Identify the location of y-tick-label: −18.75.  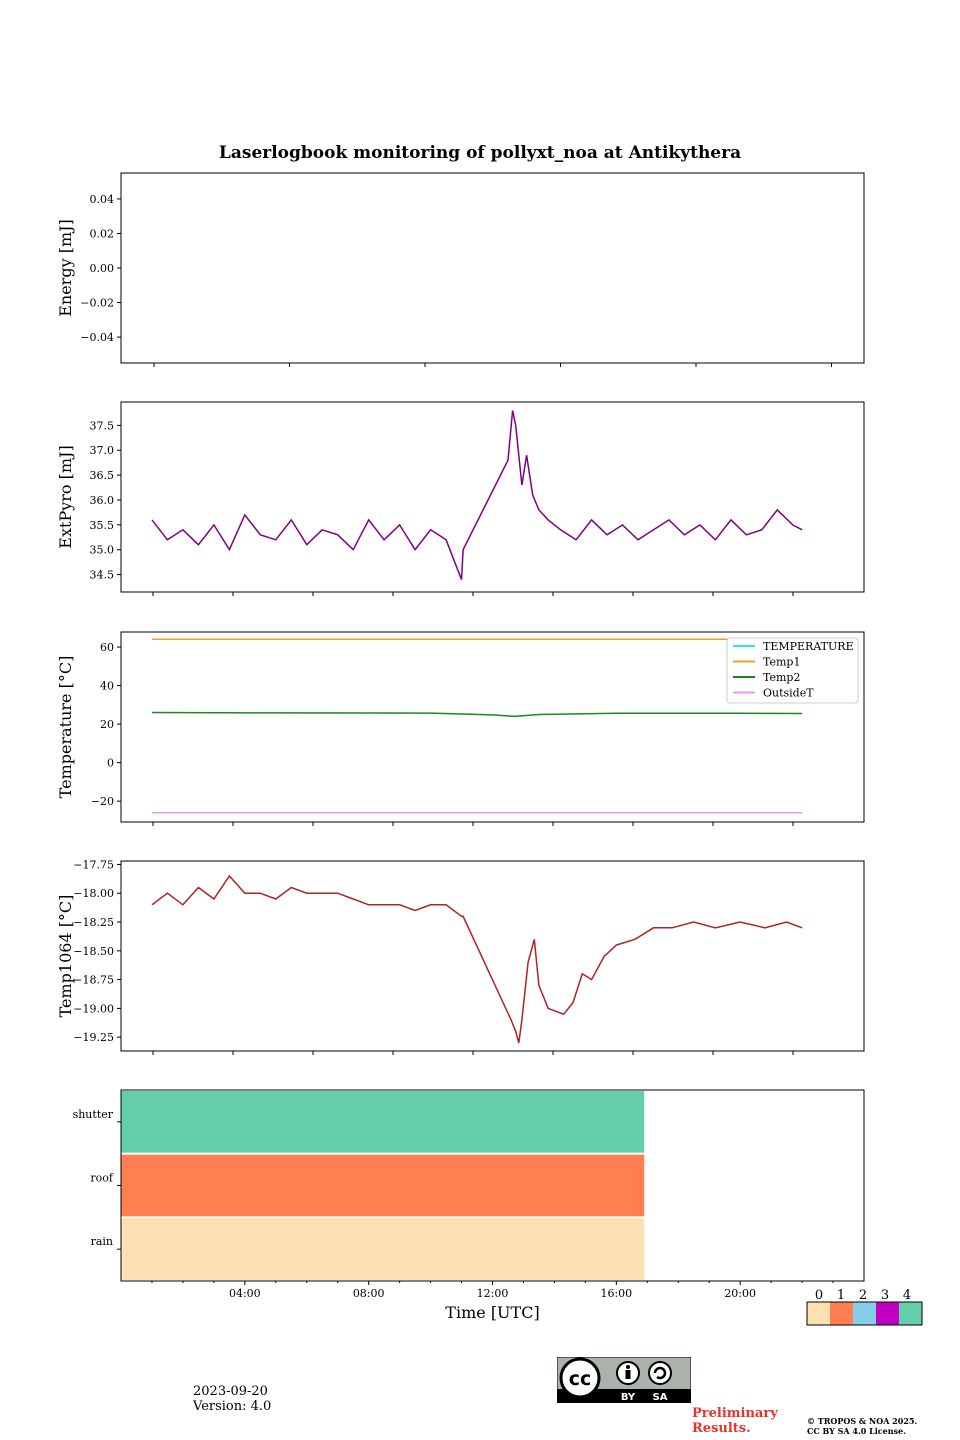
(93, 980).